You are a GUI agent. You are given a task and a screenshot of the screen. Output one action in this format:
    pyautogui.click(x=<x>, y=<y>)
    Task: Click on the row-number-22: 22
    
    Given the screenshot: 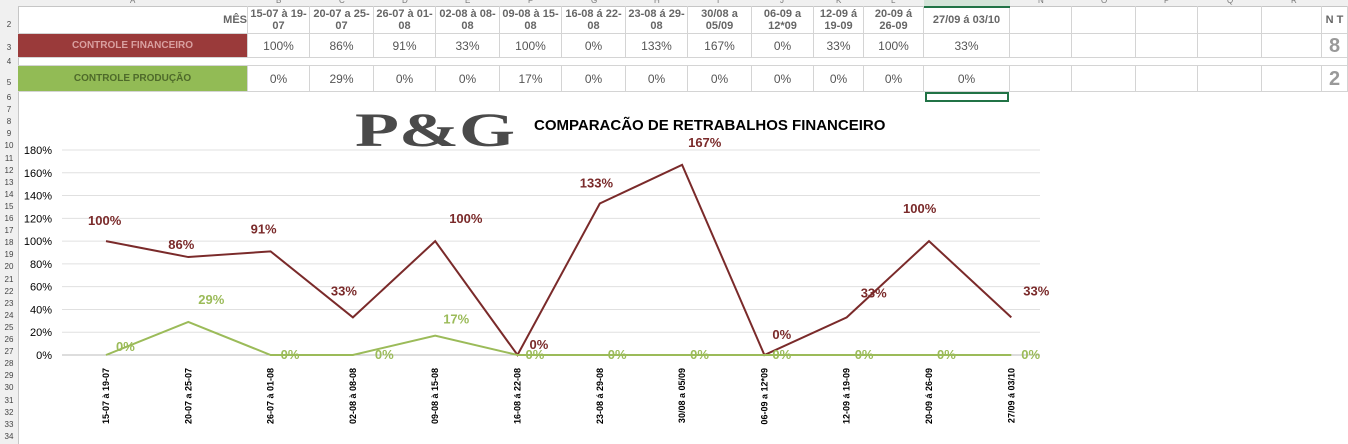 What is the action you would take?
    pyautogui.click(x=9, y=291)
    